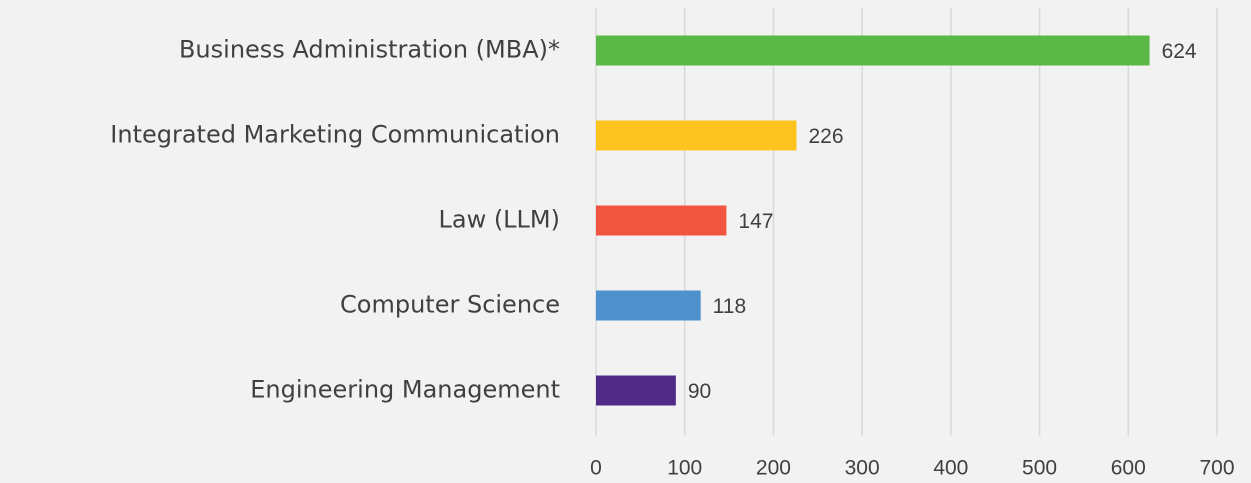 This screenshot has width=1251, height=483. Describe the element at coordinates (1128, 468) in the screenshot. I see `x-tick-label: 600` at that location.